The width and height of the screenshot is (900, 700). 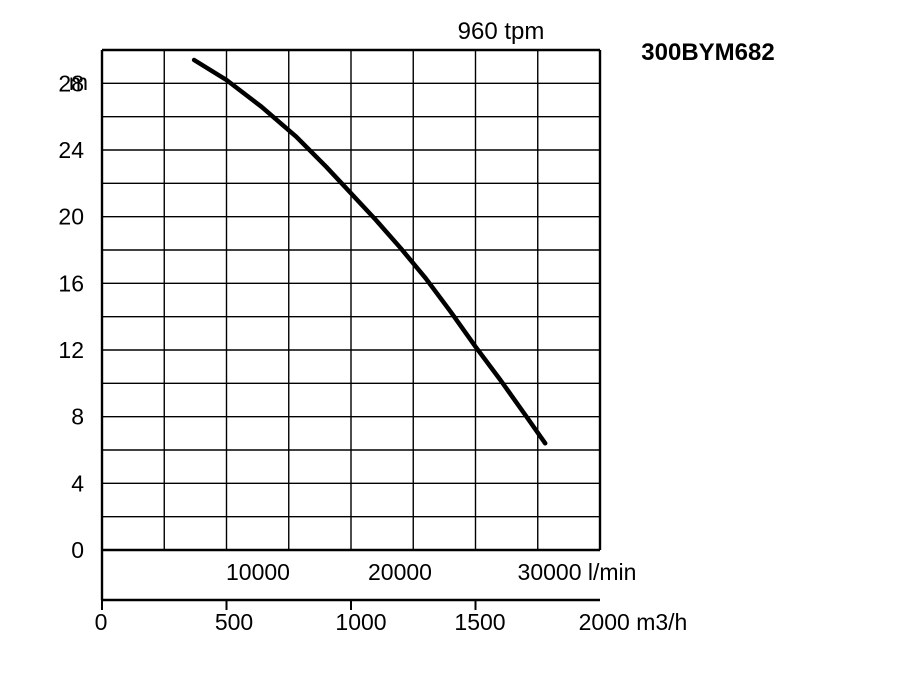 I want to click on y-tick-label: 24, so click(x=71, y=150).